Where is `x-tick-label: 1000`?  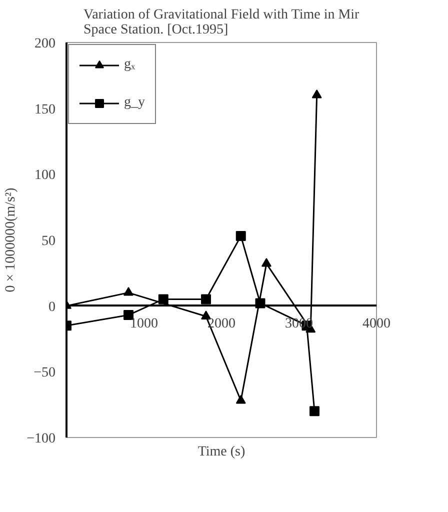 x-tick-label: 1000 is located at coordinates (144, 324).